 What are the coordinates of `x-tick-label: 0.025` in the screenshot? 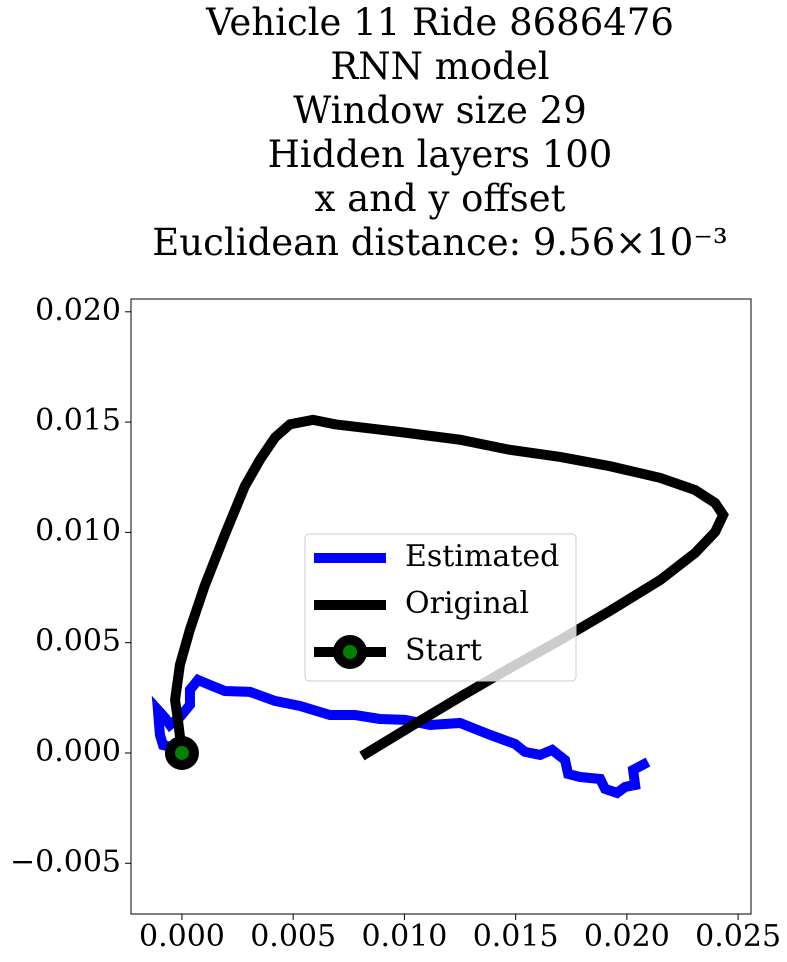 It's located at (738, 936).